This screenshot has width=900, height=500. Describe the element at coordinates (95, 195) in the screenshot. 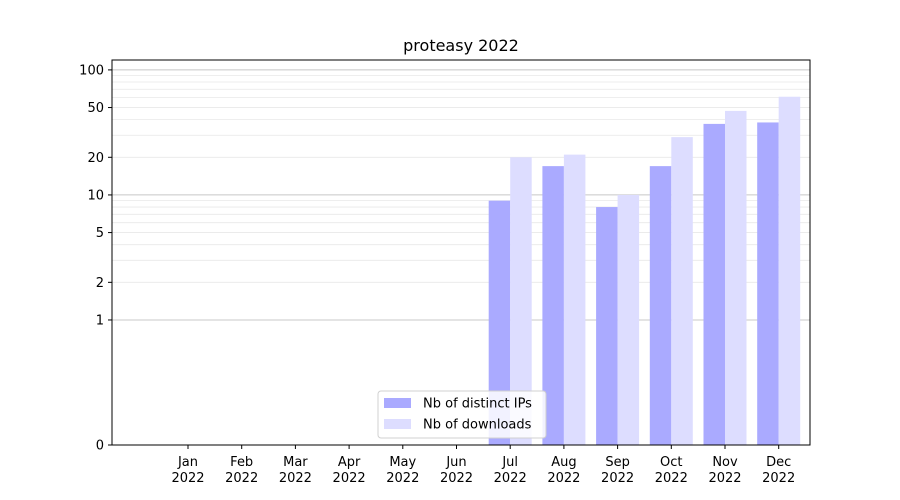

I see `y-tick-label: 10` at that location.